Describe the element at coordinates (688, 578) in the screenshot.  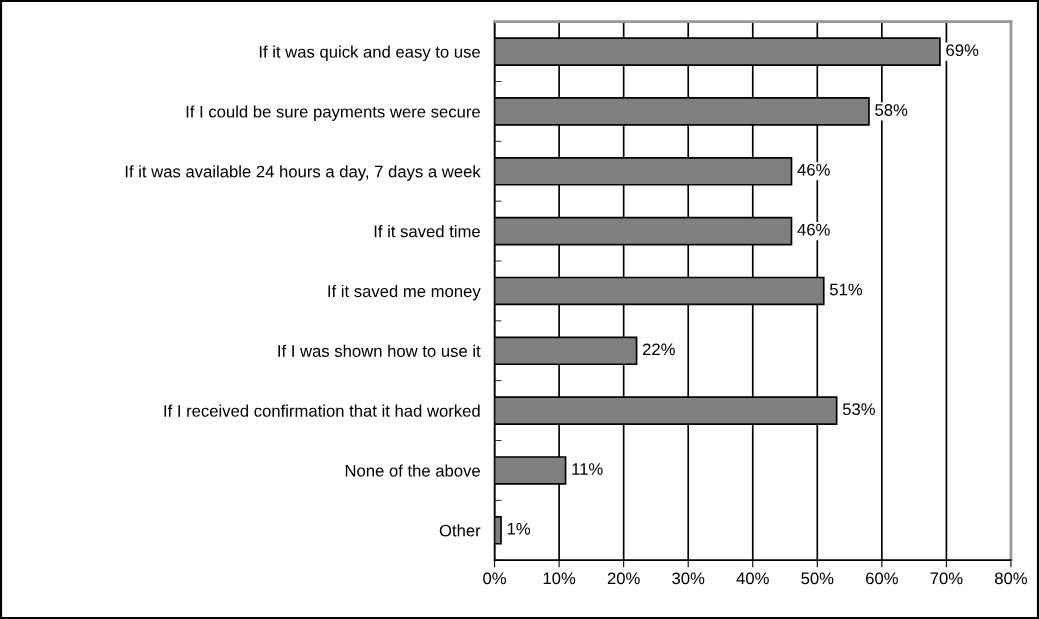
I see `x-tick-label: 30%` at that location.